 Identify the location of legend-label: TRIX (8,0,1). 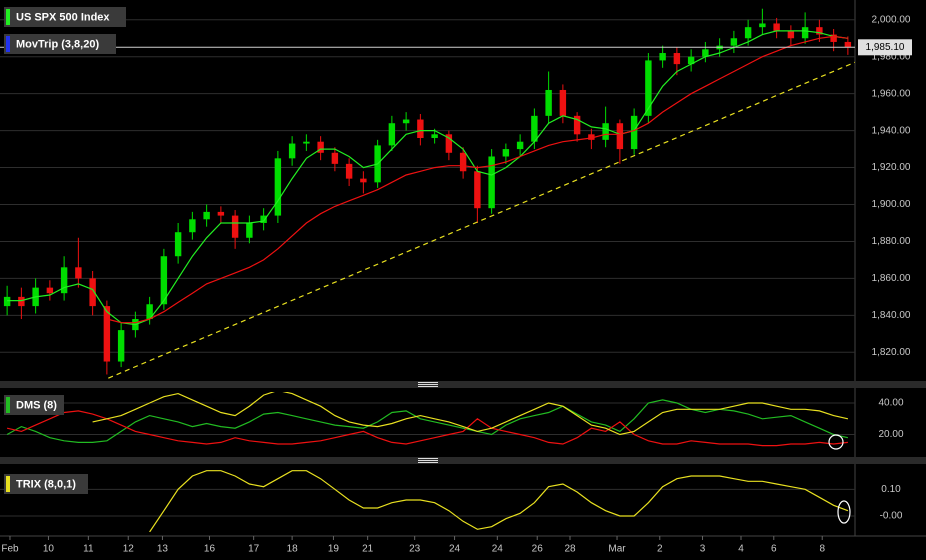
(46, 484).